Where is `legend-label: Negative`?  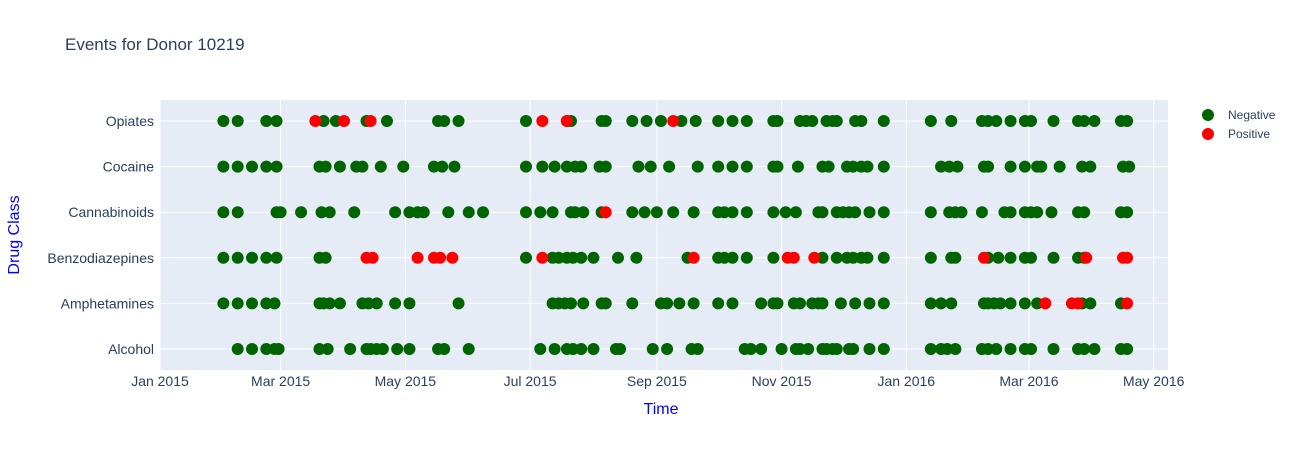
legend-label: Negative is located at coordinates (1252, 115).